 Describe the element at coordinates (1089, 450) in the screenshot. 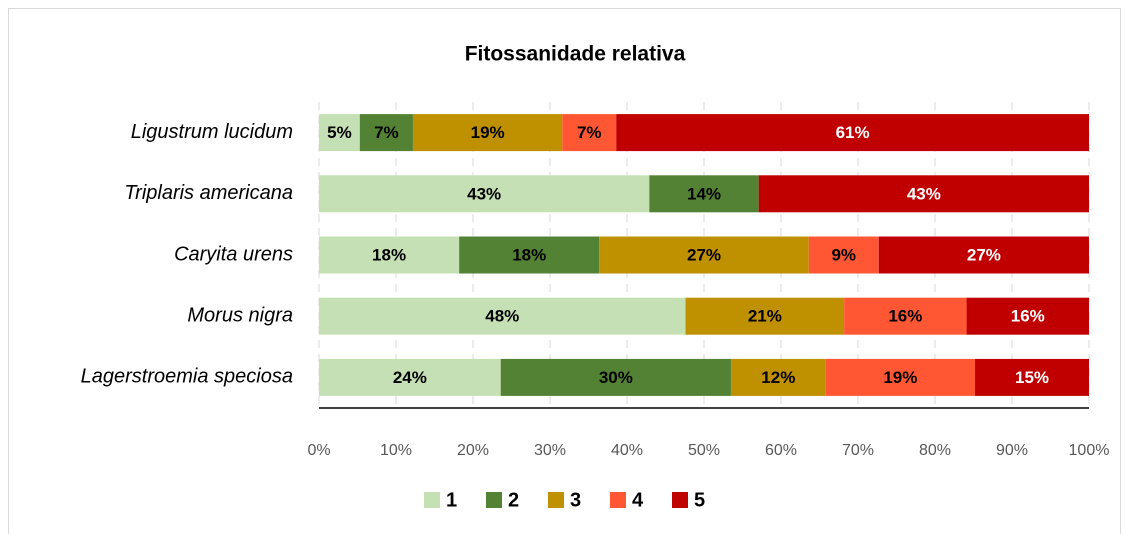

I see `x-tick-label: 100%` at that location.